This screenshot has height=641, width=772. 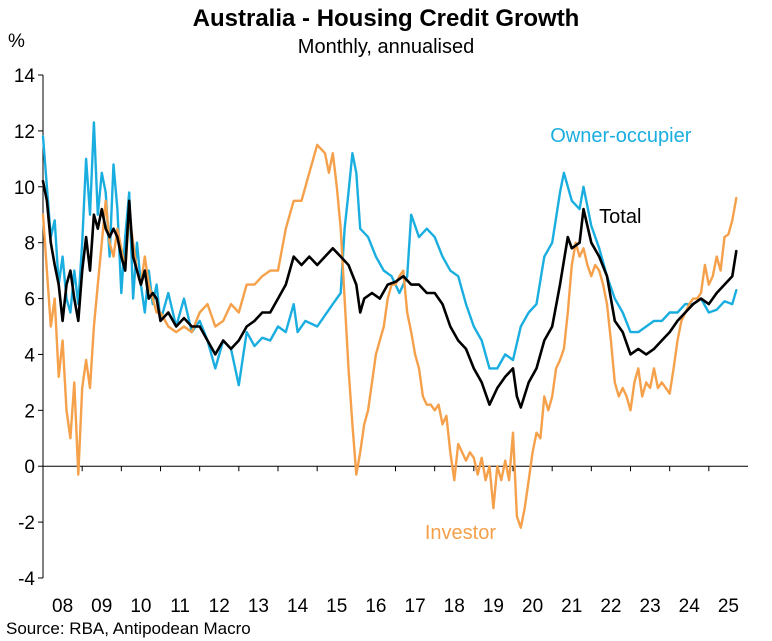 I want to click on x-tick-label: 10, so click(x=140, y=606).